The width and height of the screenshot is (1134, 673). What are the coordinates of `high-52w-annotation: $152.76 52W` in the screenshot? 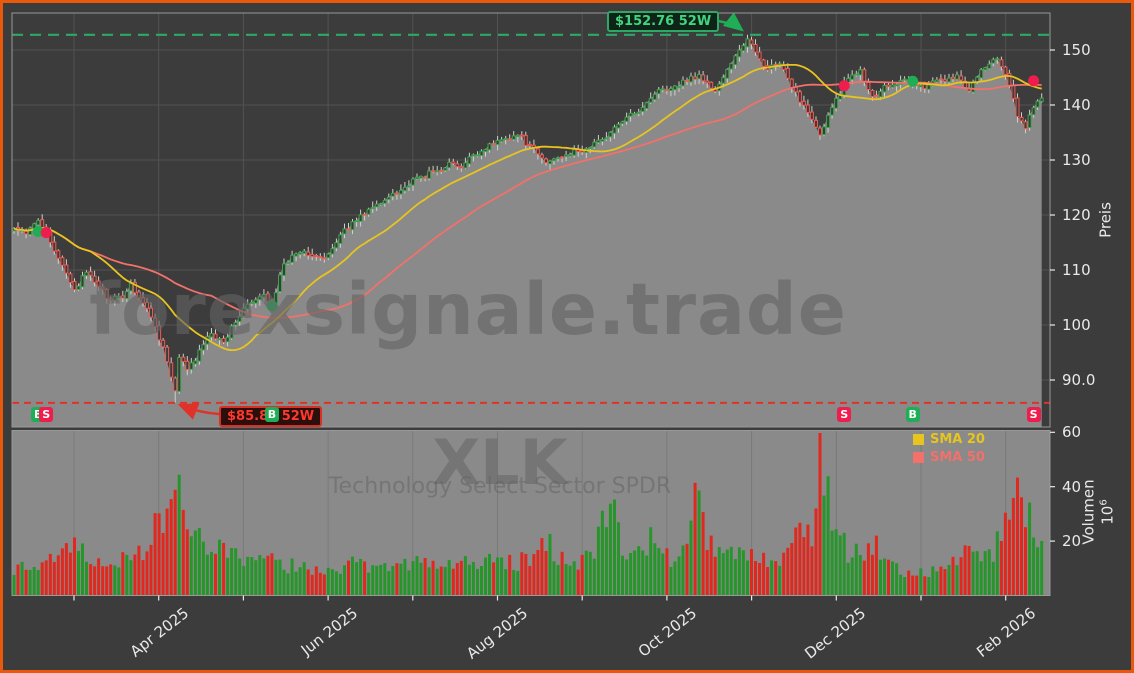 It's located at (663, 21).